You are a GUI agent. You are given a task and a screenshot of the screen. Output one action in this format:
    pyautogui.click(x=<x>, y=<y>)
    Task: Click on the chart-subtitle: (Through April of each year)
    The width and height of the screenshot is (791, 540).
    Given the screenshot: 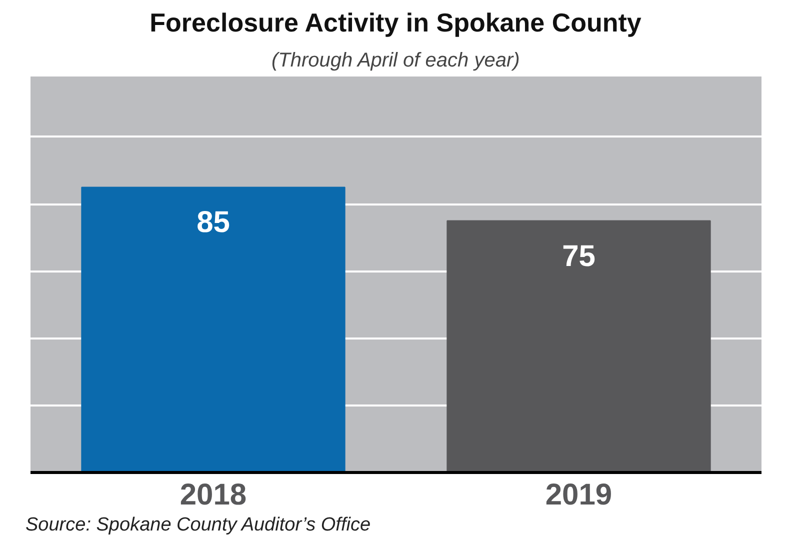 What is the action you would take?
    pyautogui.click(x=396, y=61)
    